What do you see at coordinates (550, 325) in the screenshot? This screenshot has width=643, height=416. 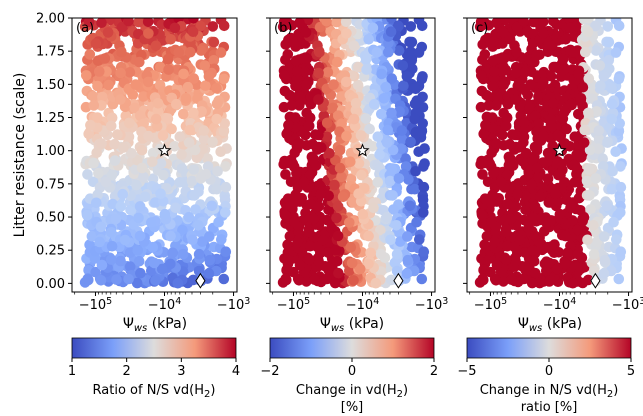 I see `panel-c-x-axis-label: Ψws (kPa)` at bounding box center [550, 325].